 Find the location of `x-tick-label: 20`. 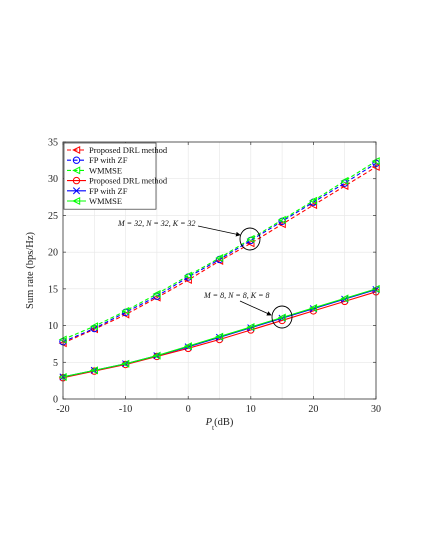

x-tick-label: 20 is located at coordinates (313, 409).